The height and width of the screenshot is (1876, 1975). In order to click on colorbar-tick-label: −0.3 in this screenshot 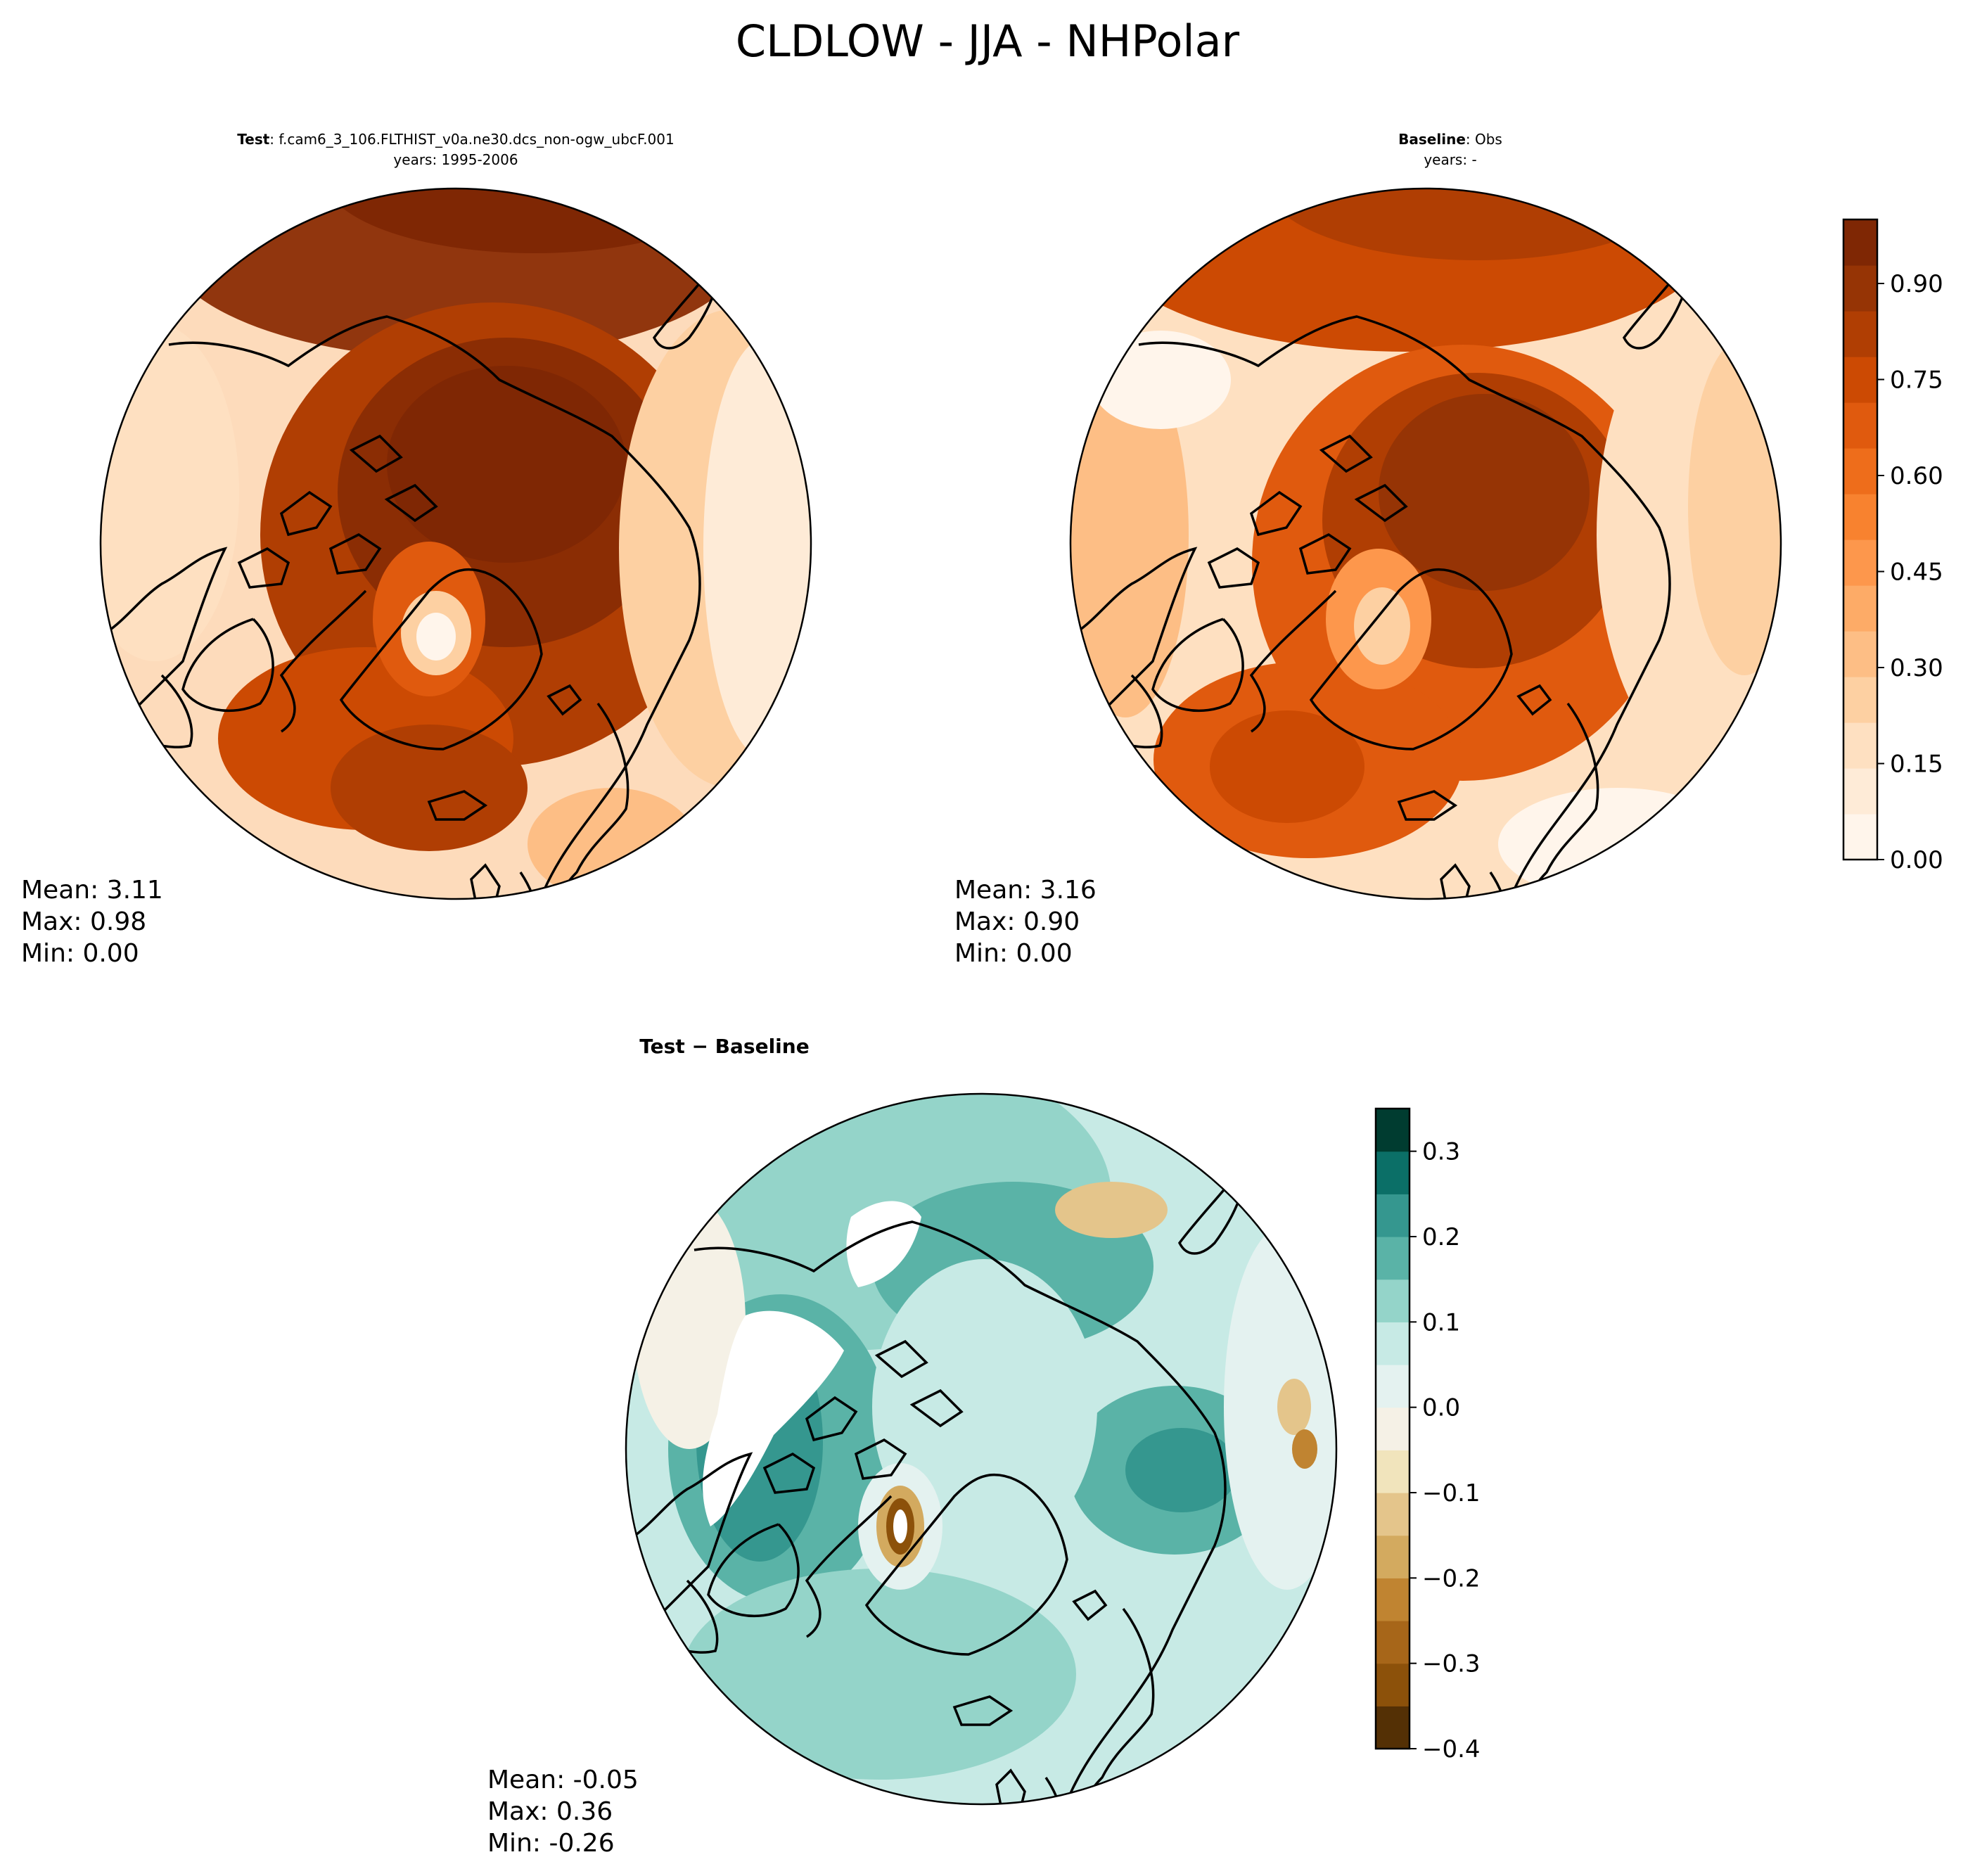, I will do `click(1451, 1664)`.